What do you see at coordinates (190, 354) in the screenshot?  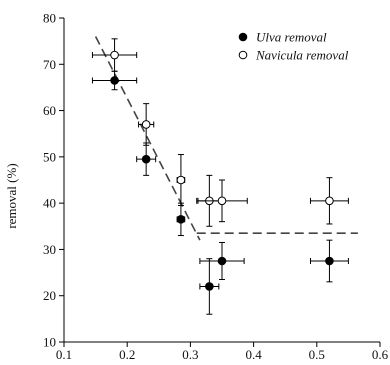 I see `x-tick-label: 0.3` at bounding box center [190, 354].